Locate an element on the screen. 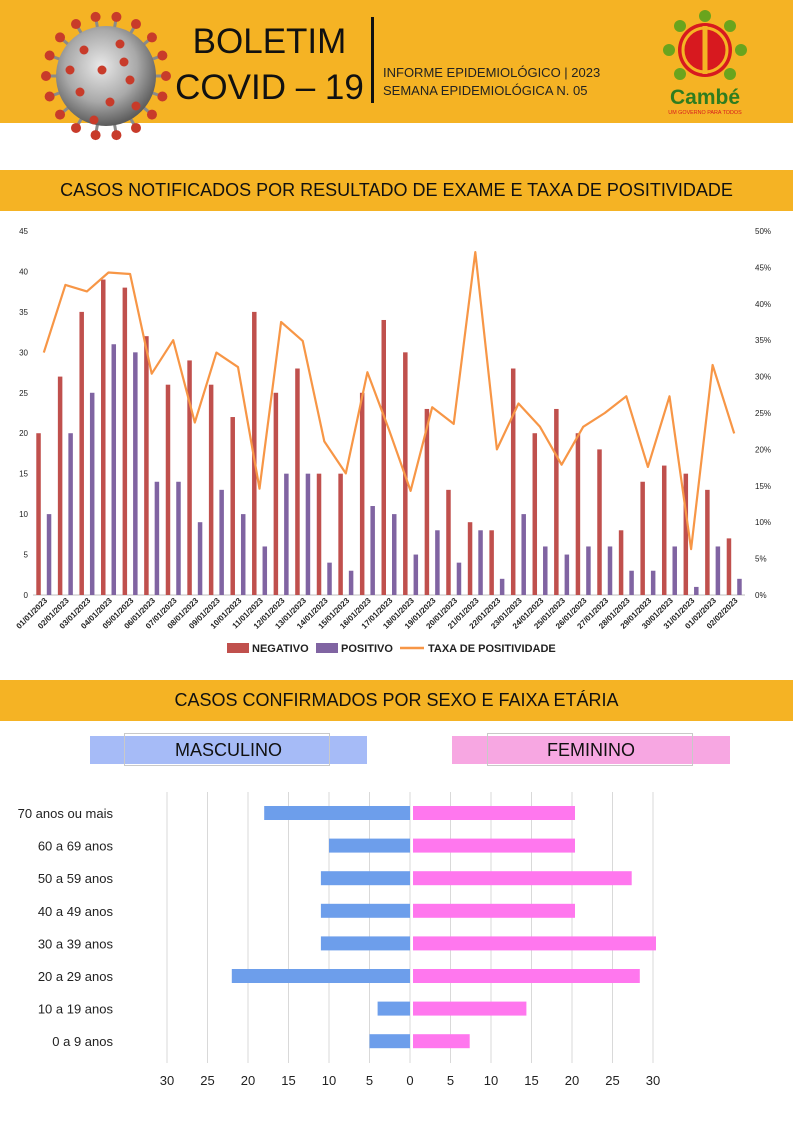 This screenshot has height=1122, width=793. y2-tick-label: 25% is located at coordinates (763, 413).